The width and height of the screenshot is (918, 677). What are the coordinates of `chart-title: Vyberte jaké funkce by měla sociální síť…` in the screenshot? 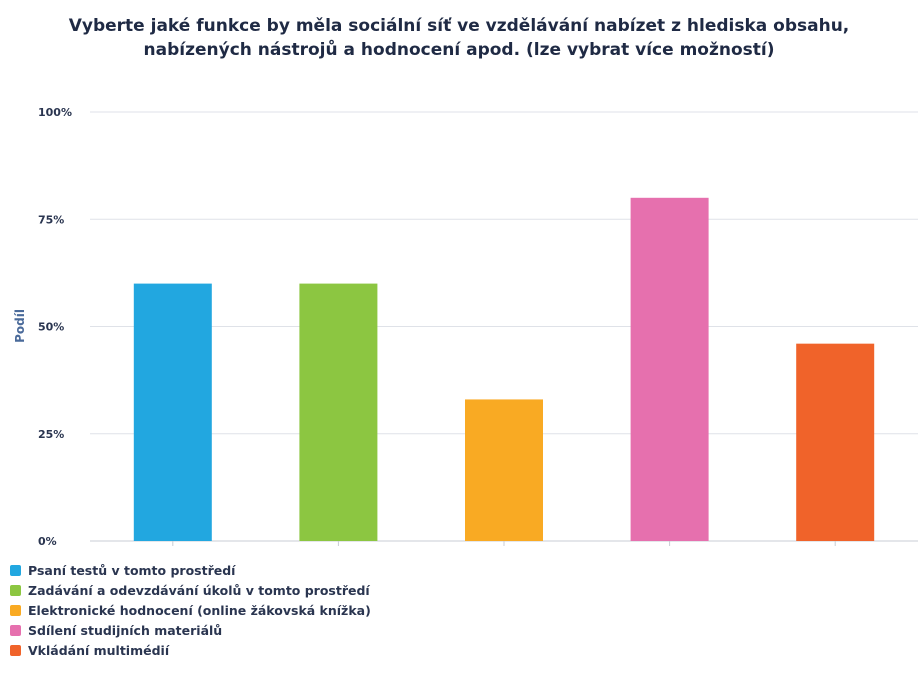 It's located at (459, 38).